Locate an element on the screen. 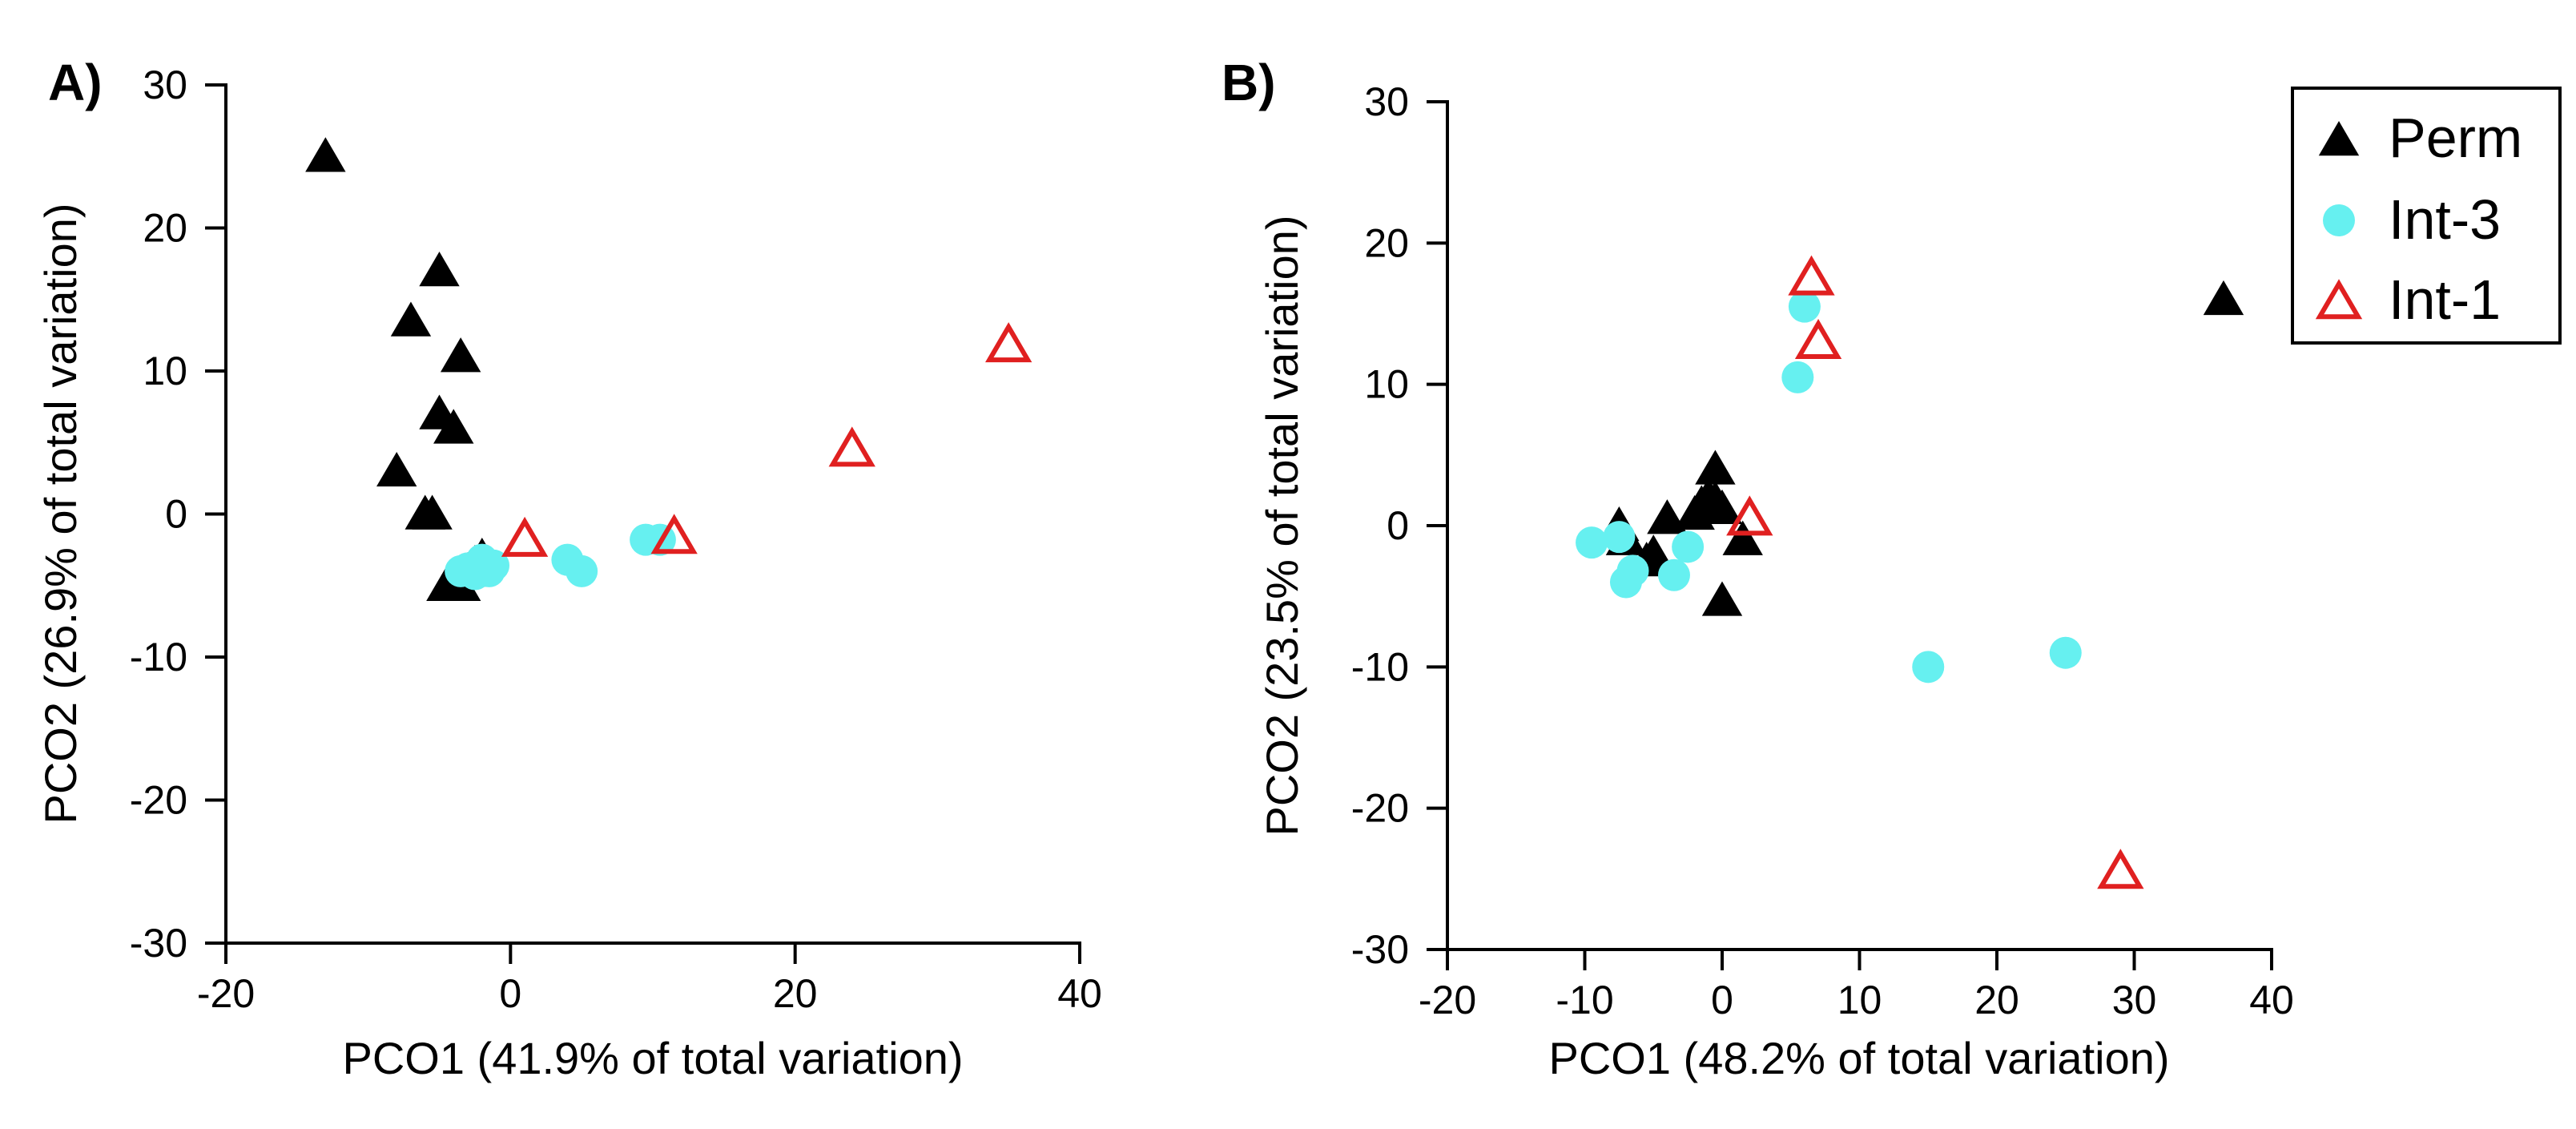  panel-a-y-tick-label: -30 is located at coordinates (158, 943).